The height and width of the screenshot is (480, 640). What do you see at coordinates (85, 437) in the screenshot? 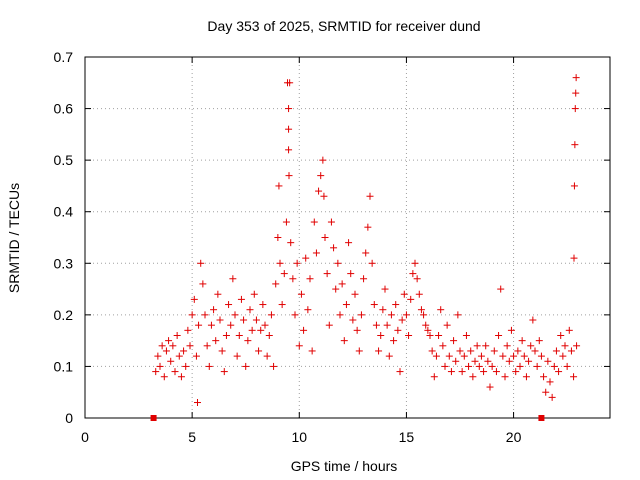
I see `x-tick-label: 0` at bounding box center [85, 437].